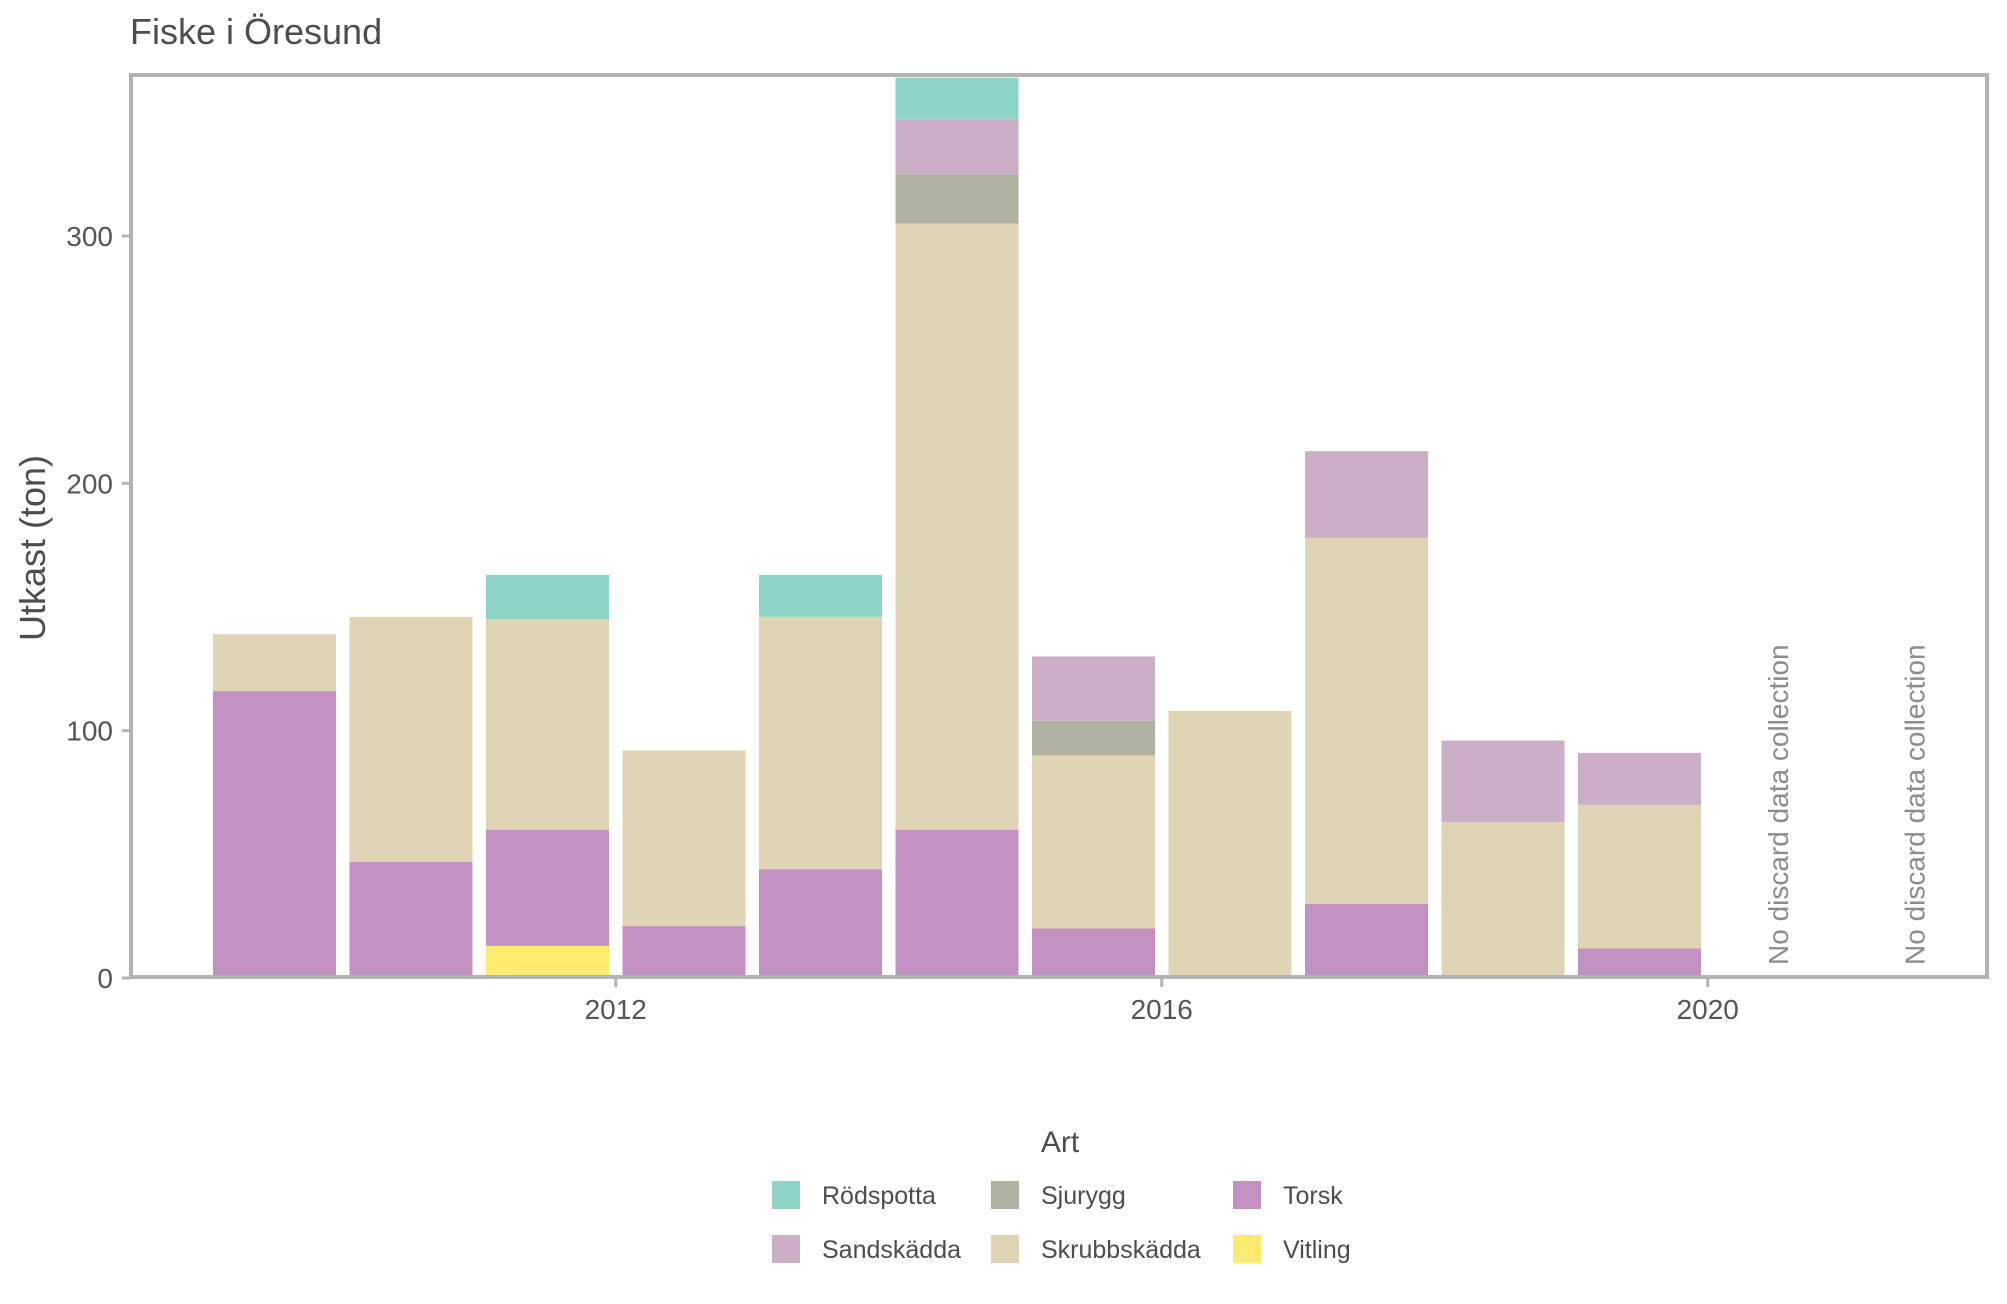 The height and width of the screenshot is (1304, 2007). Describe the element at coordinates (1162, 1009) in the screenshot. I see `x-tick-label-2016: 2016` at that location.